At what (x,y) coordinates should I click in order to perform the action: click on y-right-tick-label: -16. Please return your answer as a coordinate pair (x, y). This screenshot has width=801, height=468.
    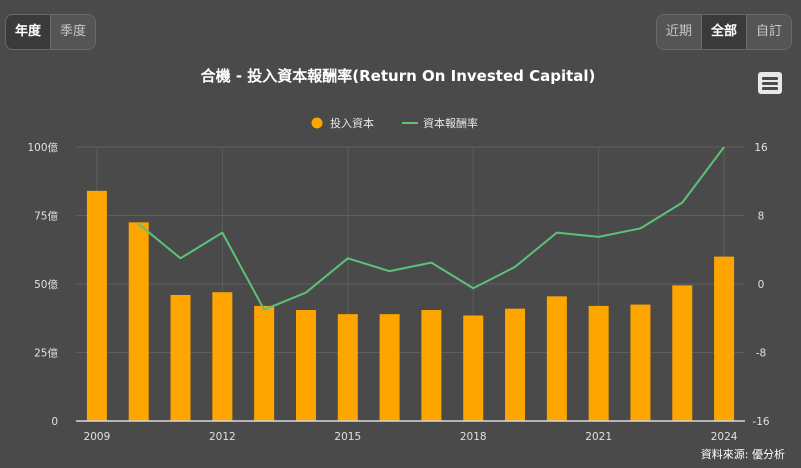
    Looking at the image, I should click on (760, 422).